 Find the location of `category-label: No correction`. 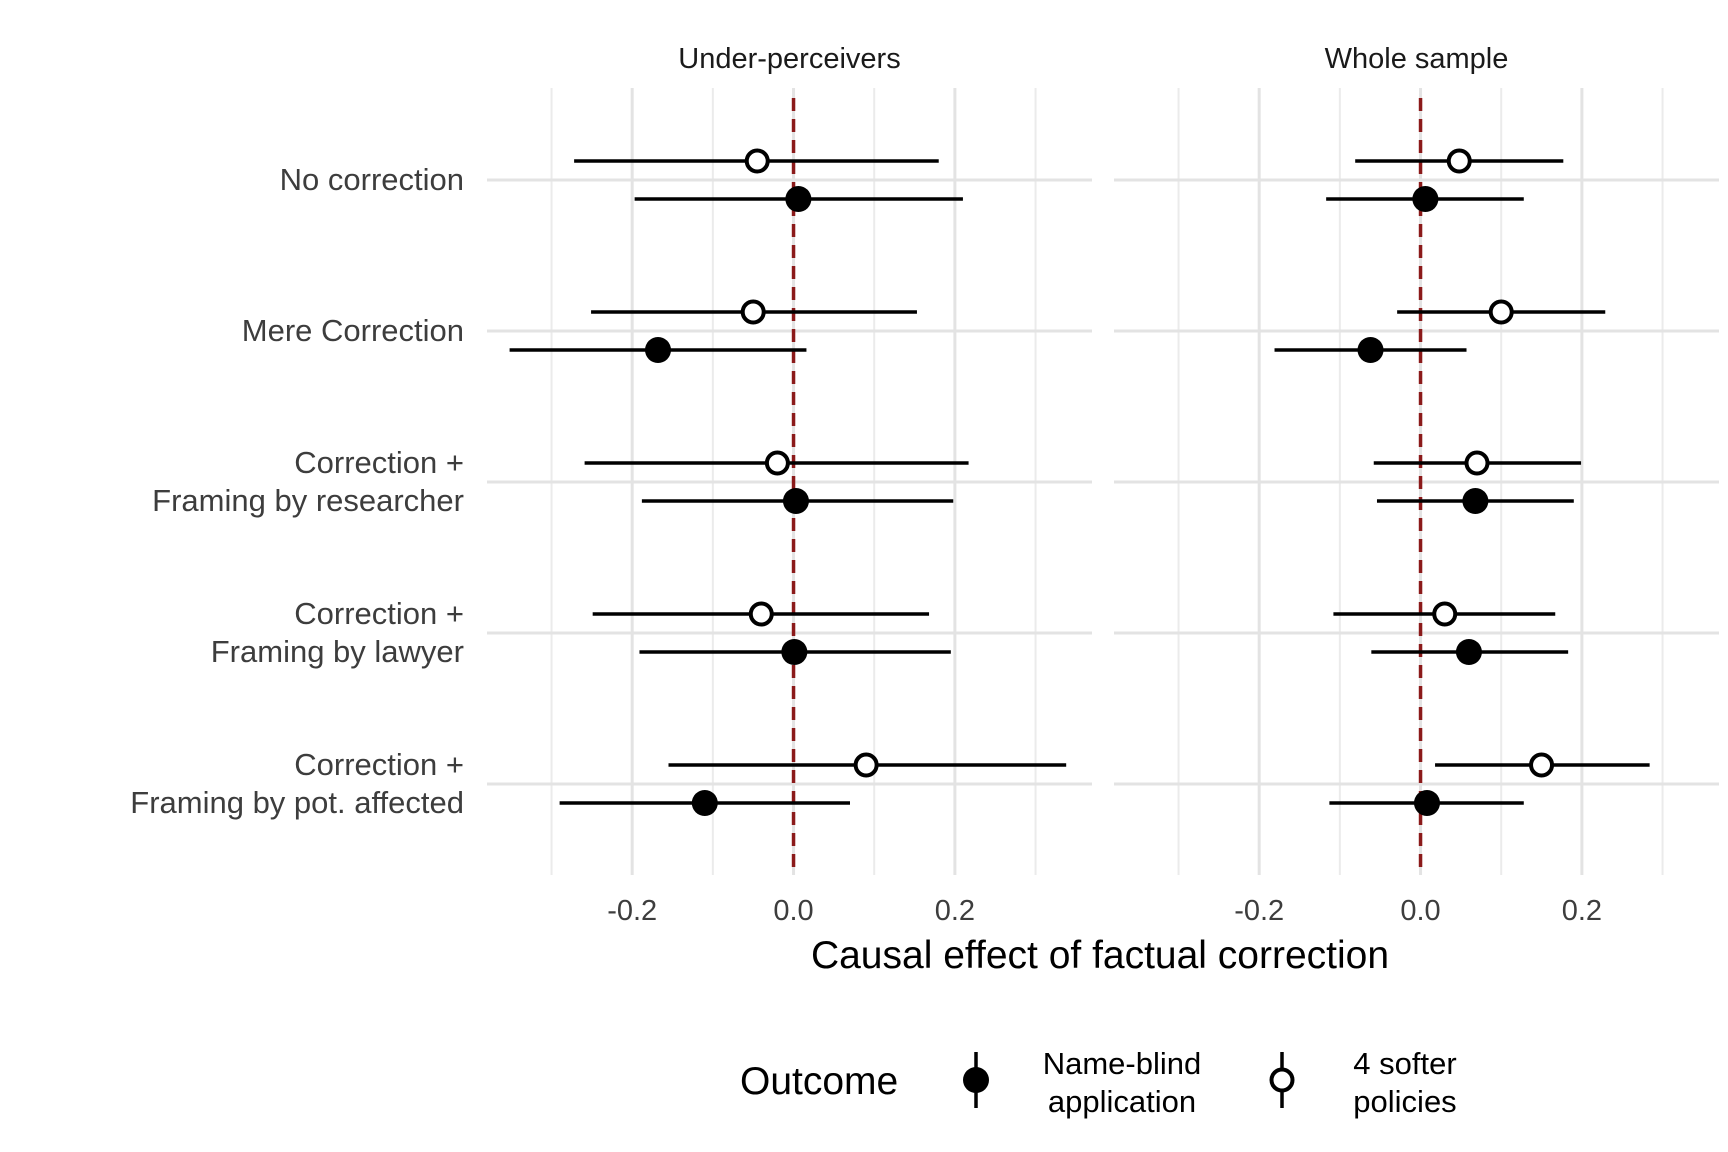

category-label: No correction is located at coordinates (372, 179).